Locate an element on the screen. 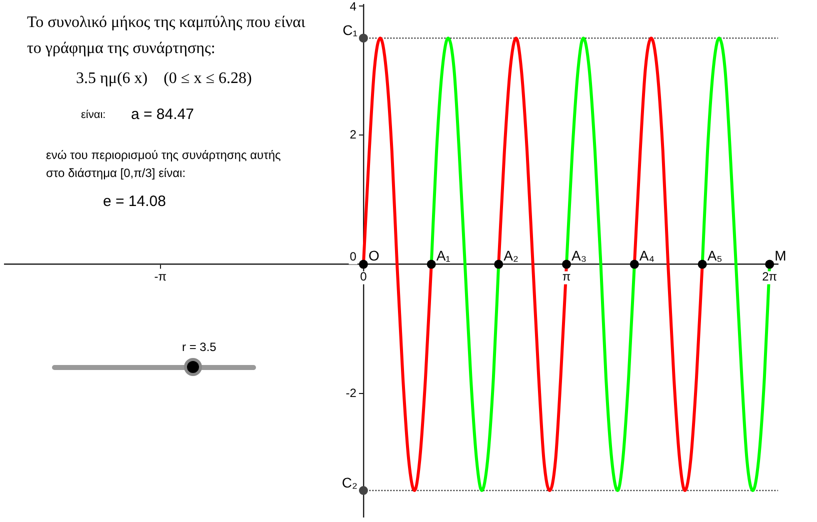 The width and height of the screenshot is (817, 522). annotation: O is located at coordinates (374, 255).